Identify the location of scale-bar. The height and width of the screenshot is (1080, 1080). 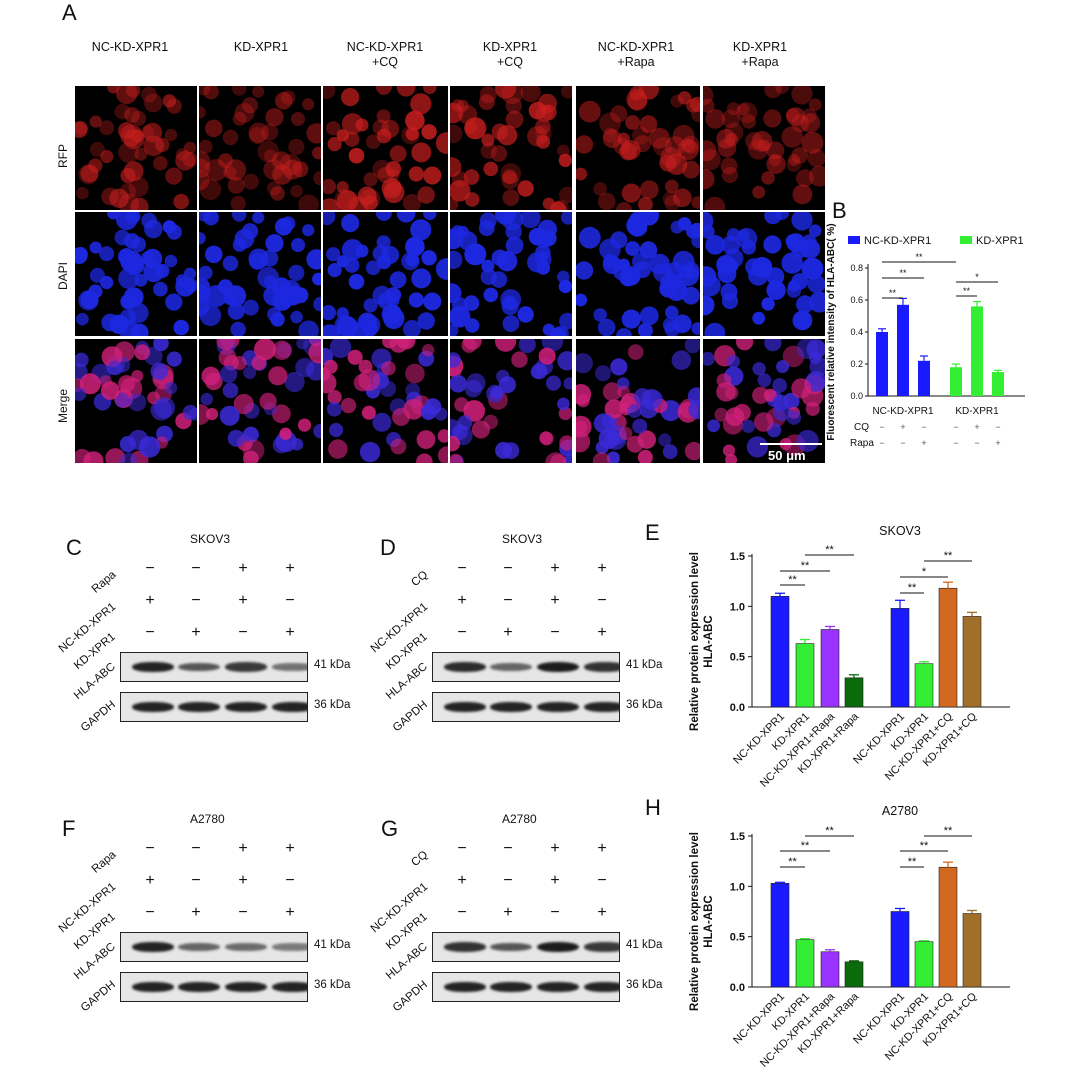
(791, 444).